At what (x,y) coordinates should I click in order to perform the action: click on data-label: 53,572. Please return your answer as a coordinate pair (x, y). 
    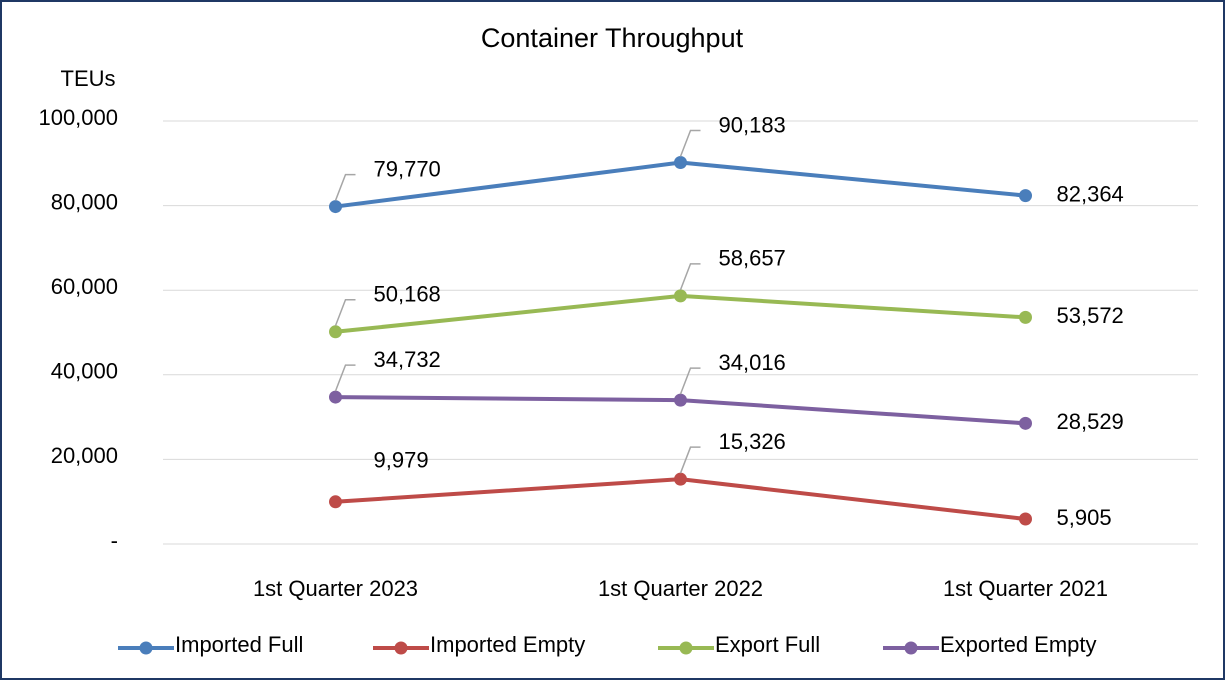
    Looking at the image, I should click on (1090, 315).